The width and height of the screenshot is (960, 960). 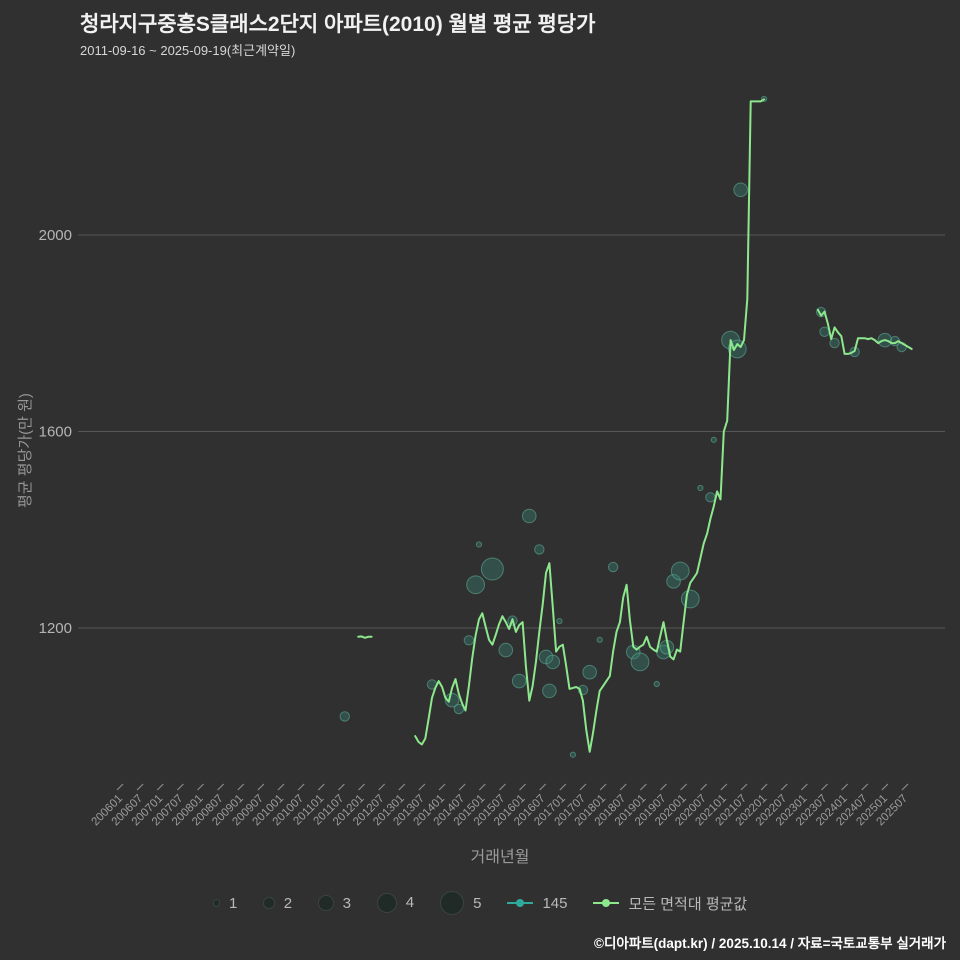 I want to click on legend-avg-series: 모든 면적대 평균값, so click(x=670, y=903).